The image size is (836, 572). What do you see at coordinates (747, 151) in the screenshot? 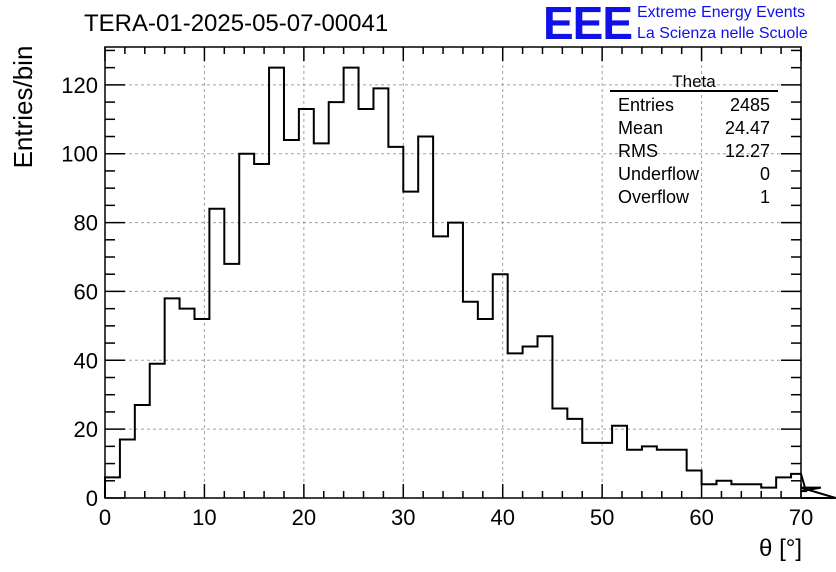
I see `stats-value: 12.27` at bounding box center [747, 151].